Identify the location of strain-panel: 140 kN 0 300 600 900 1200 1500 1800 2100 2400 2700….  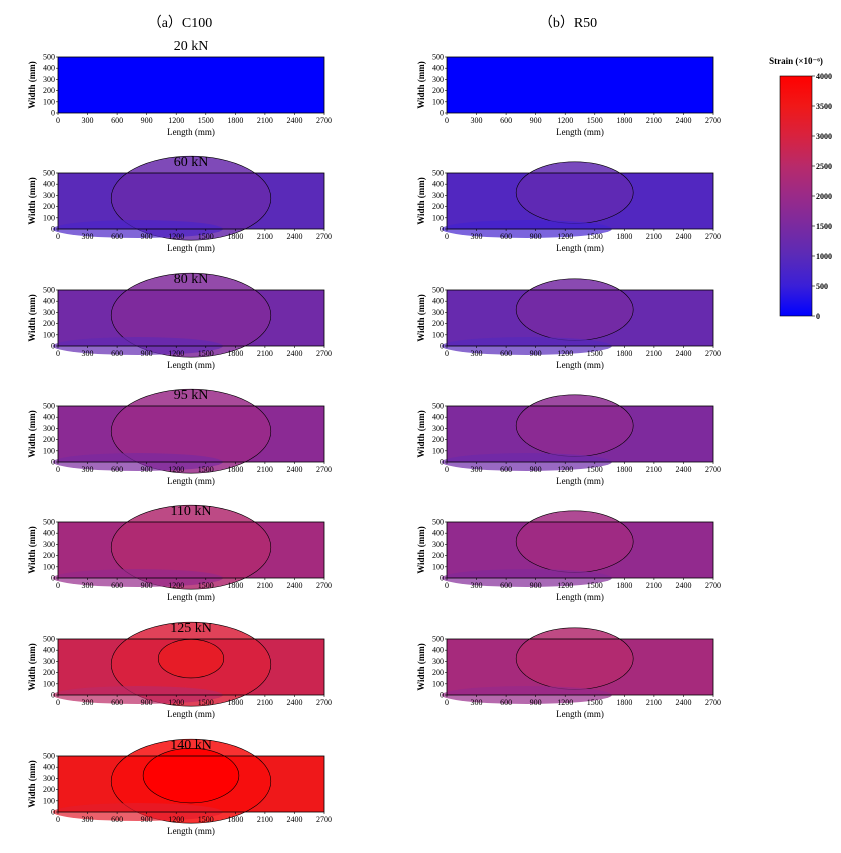
(179, 787).